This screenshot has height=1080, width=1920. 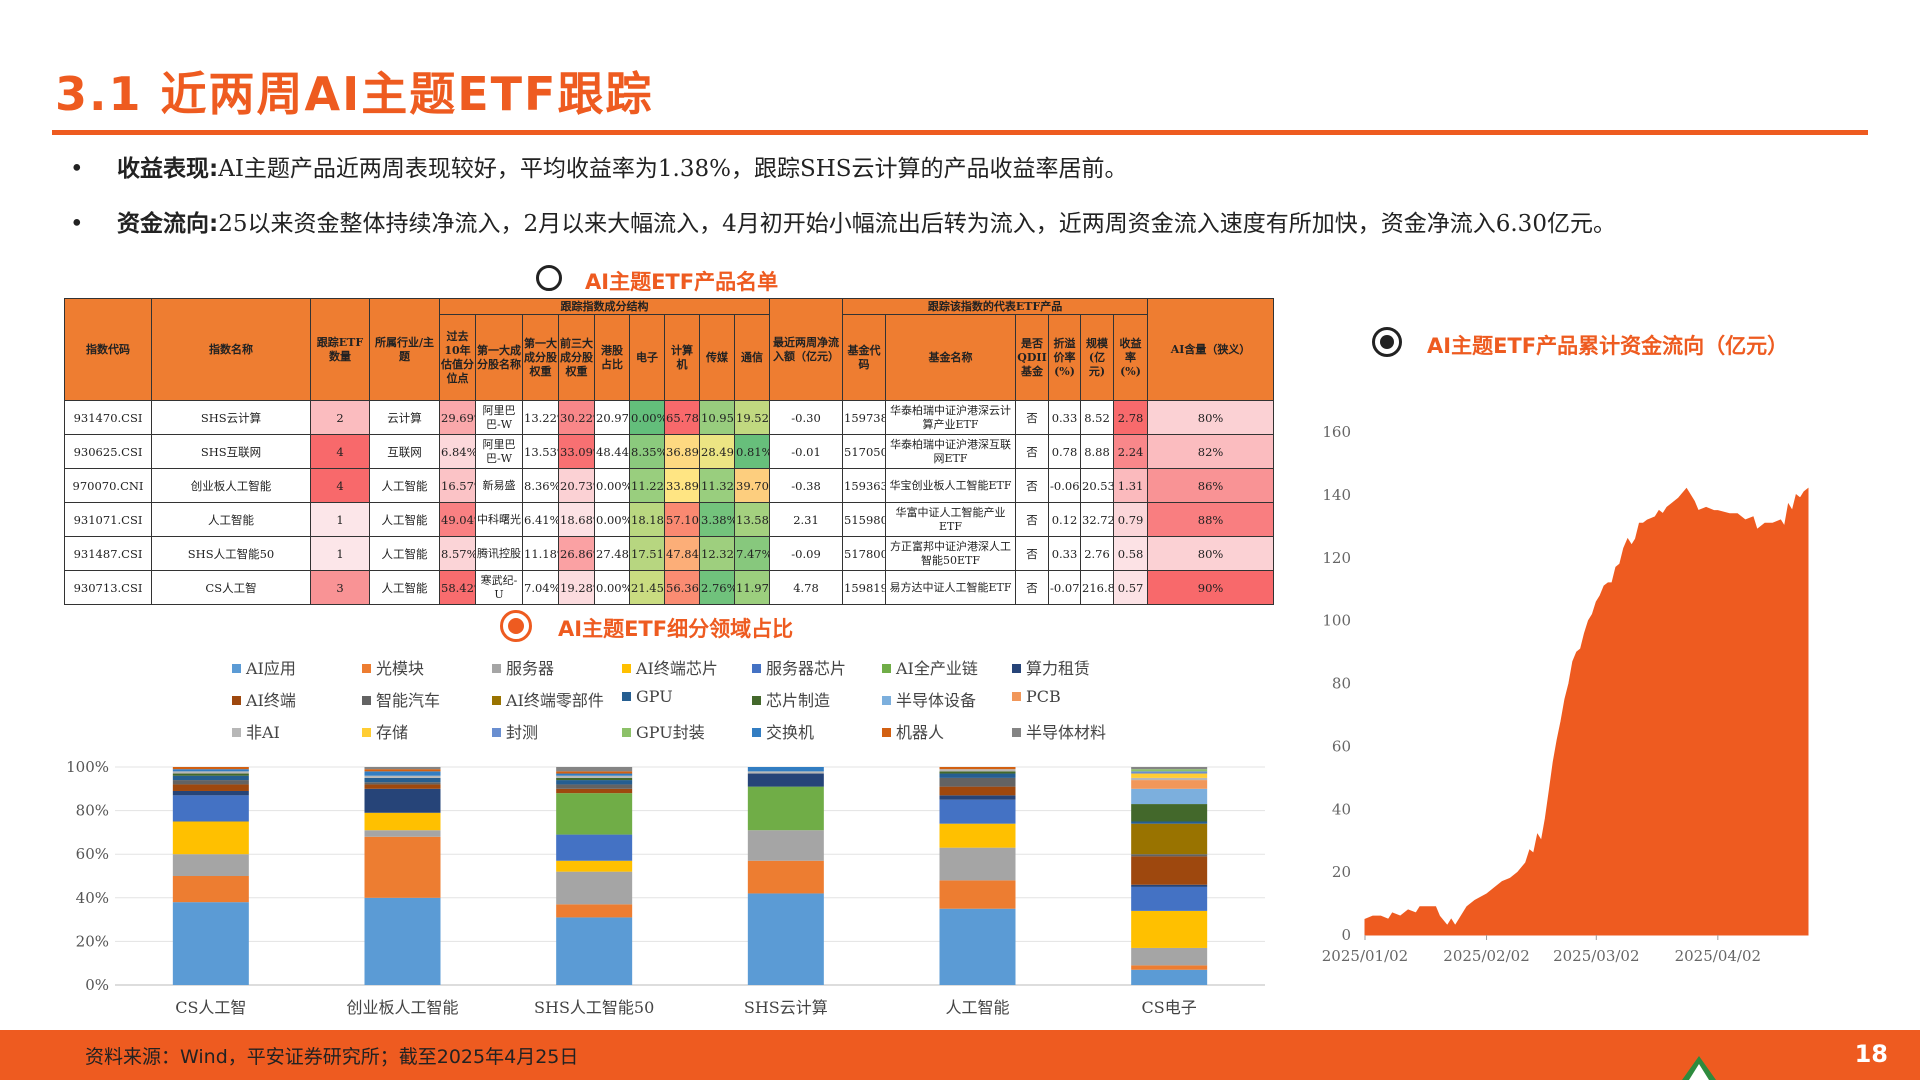 I want to click on cell-code: 930713.CSI, so click(x=108, y=587).